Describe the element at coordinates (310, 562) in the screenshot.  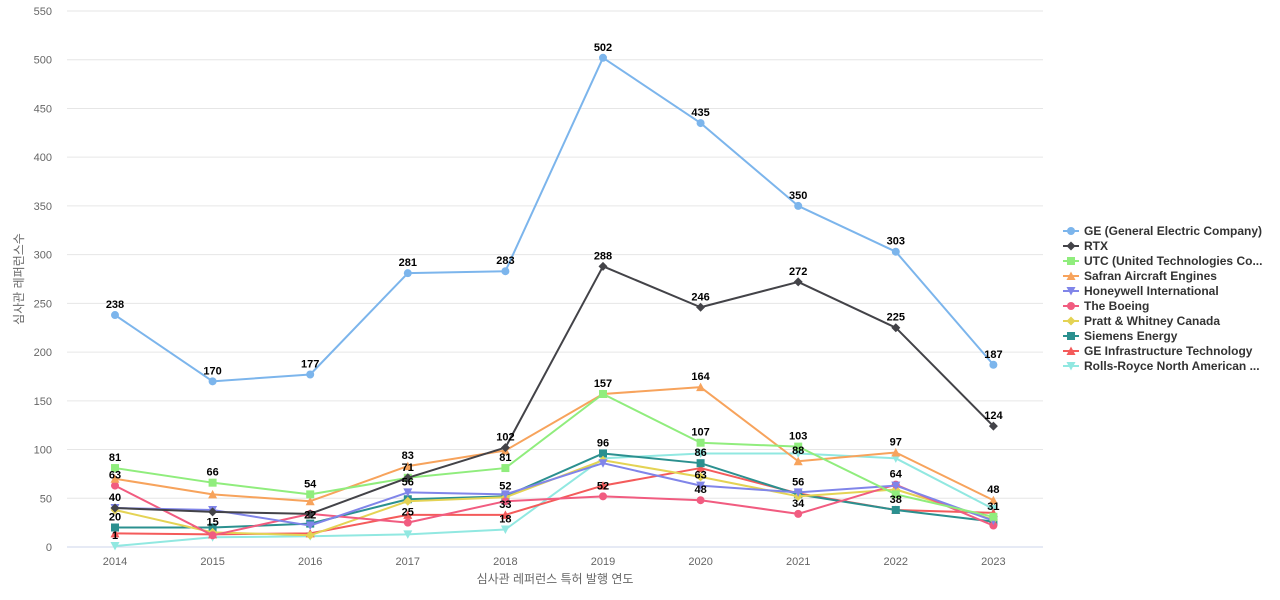
I see `x-tick-label: 2016` at that location.